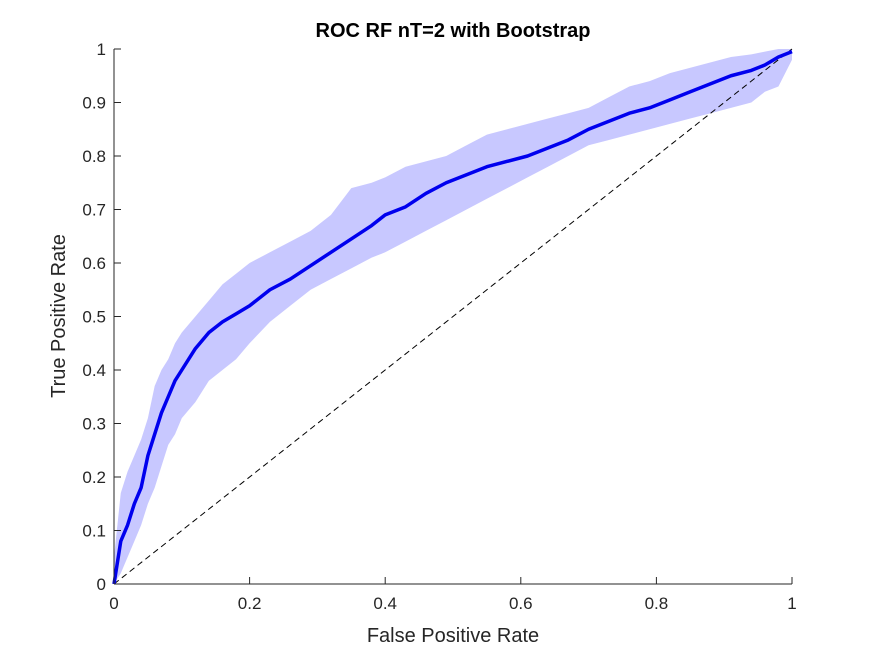 The width and height of the screenshot is (875, 656). Describe the element at coordinates (113, 603) in the screenshot. I see `x-tick-label: 0` at that location.